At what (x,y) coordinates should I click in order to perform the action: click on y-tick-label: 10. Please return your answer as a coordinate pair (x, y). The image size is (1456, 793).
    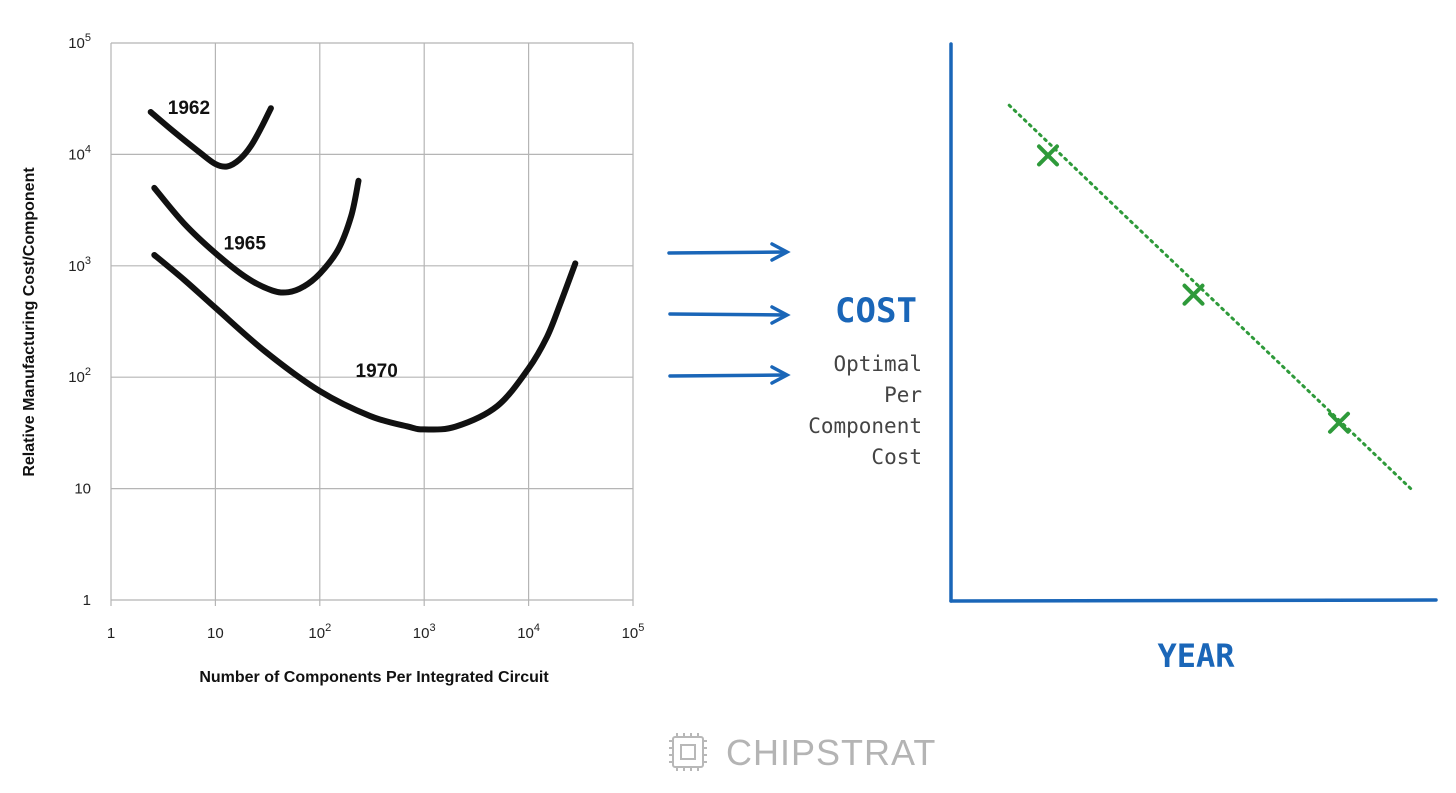
    Looking at the image, I should click on (82, 489).